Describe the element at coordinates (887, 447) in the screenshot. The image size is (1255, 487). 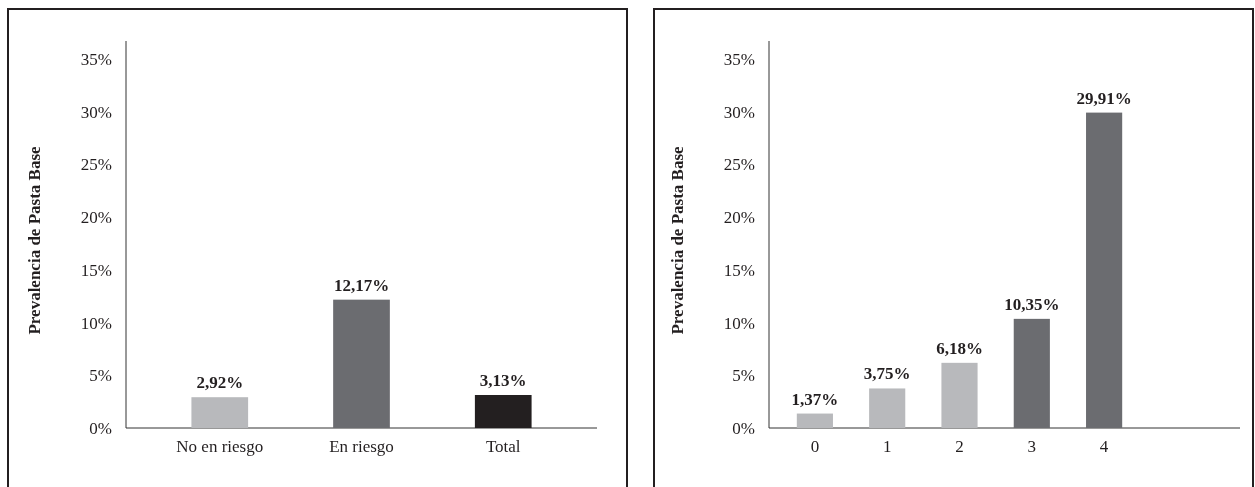
I see `x-tick-label: 1` at that location.